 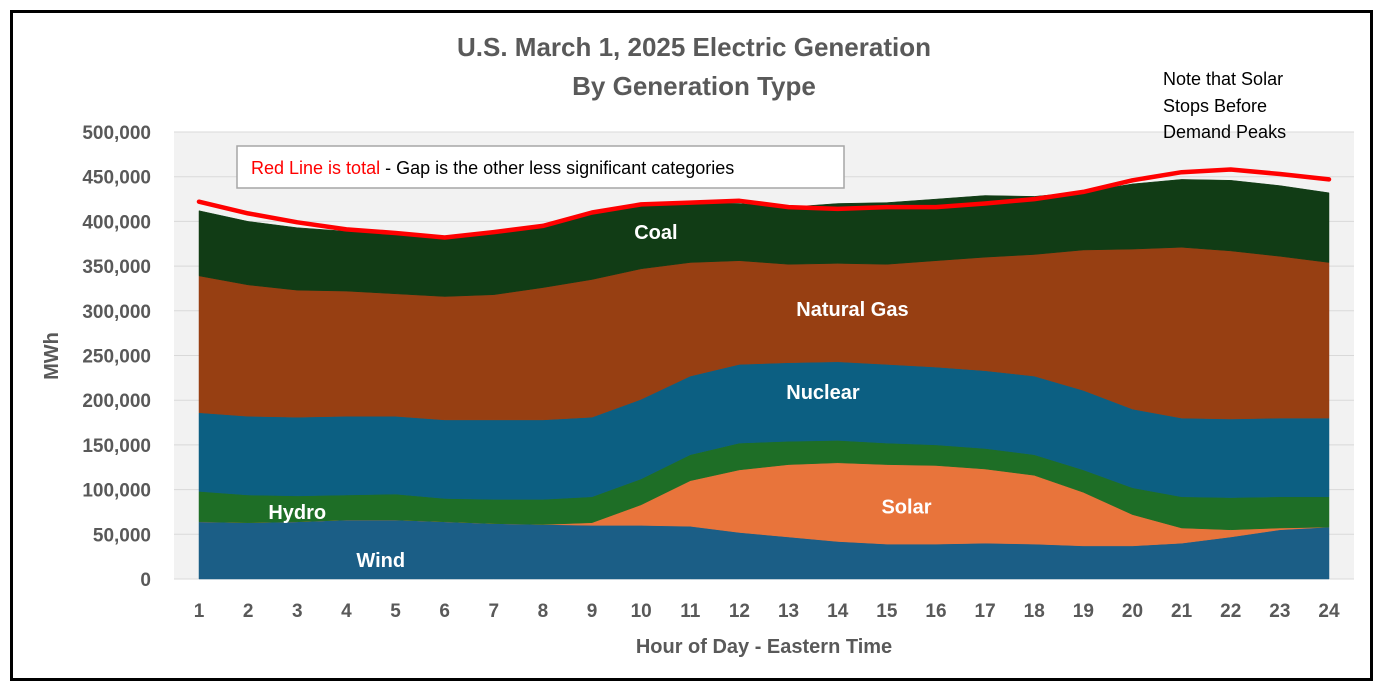 What do you see at coordinates (592, 611) in the screenshot?
I see `x-tick-label: 9` at bounding box center [592, 611].